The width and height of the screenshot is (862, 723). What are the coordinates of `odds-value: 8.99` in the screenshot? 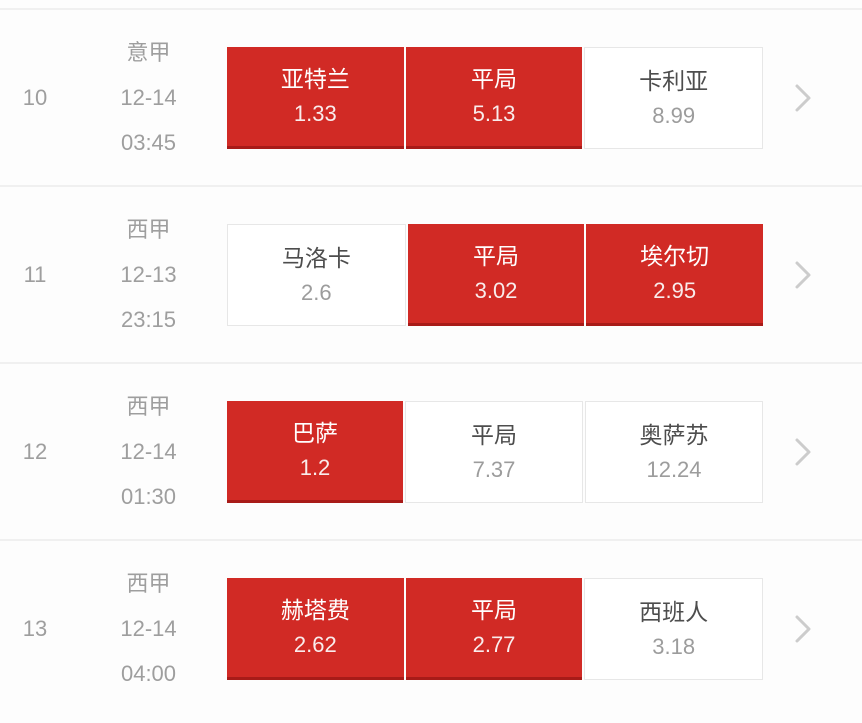 It's located at (674, 115).